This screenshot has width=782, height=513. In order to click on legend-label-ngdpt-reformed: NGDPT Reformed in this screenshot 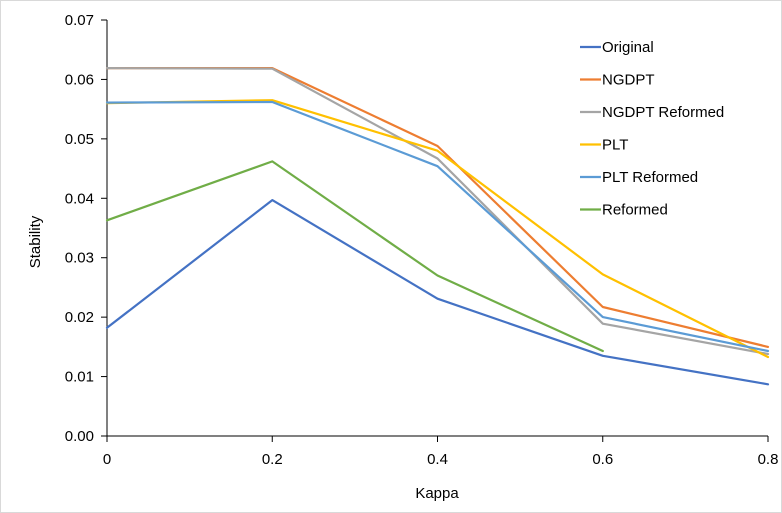, I will do `click(663, 112)`.